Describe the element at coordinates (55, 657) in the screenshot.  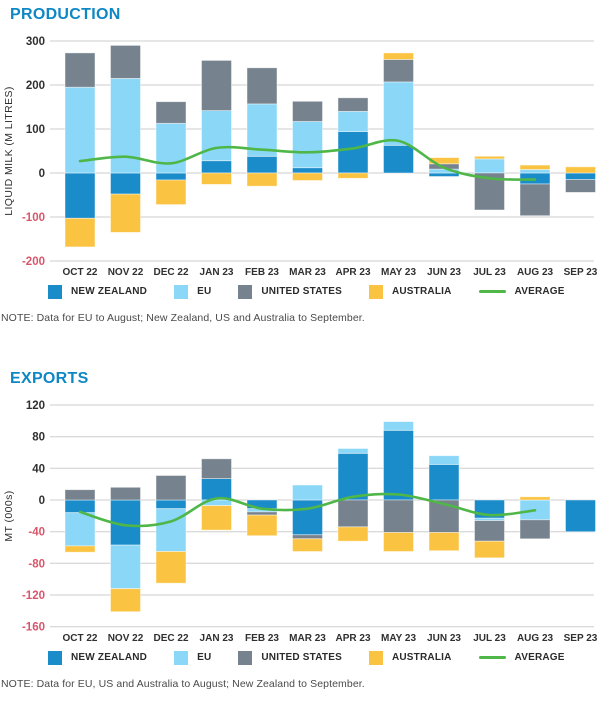
I see `legend-swatch-new-zealand` at that location.